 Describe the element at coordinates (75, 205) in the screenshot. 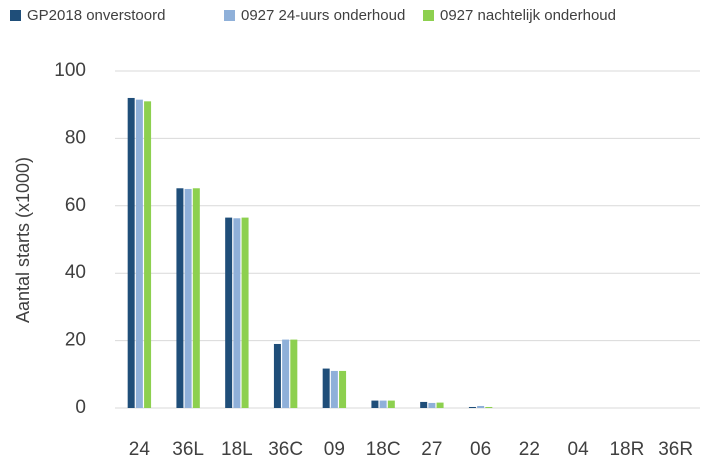

I see `y-tick-label: 60` at that location.